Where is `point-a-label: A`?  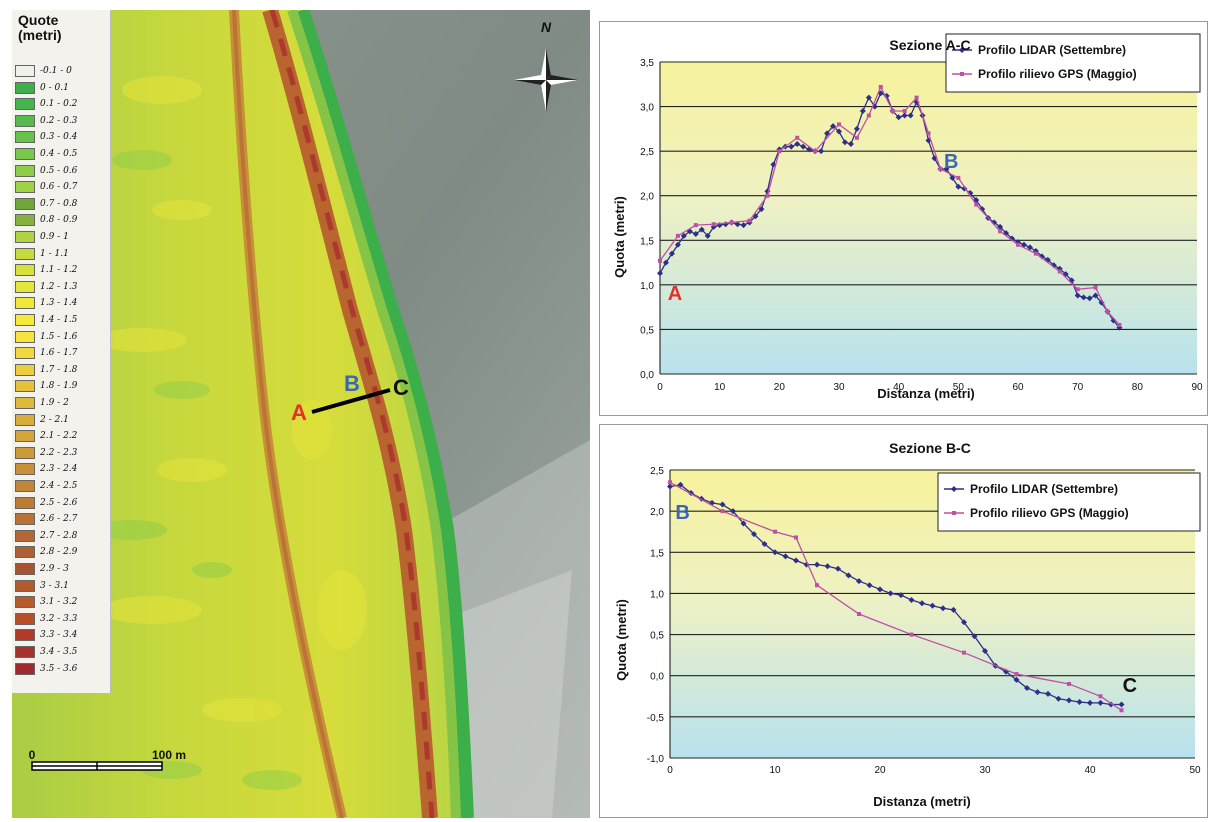 point-a-label: A is located at coordinates (299, 412).